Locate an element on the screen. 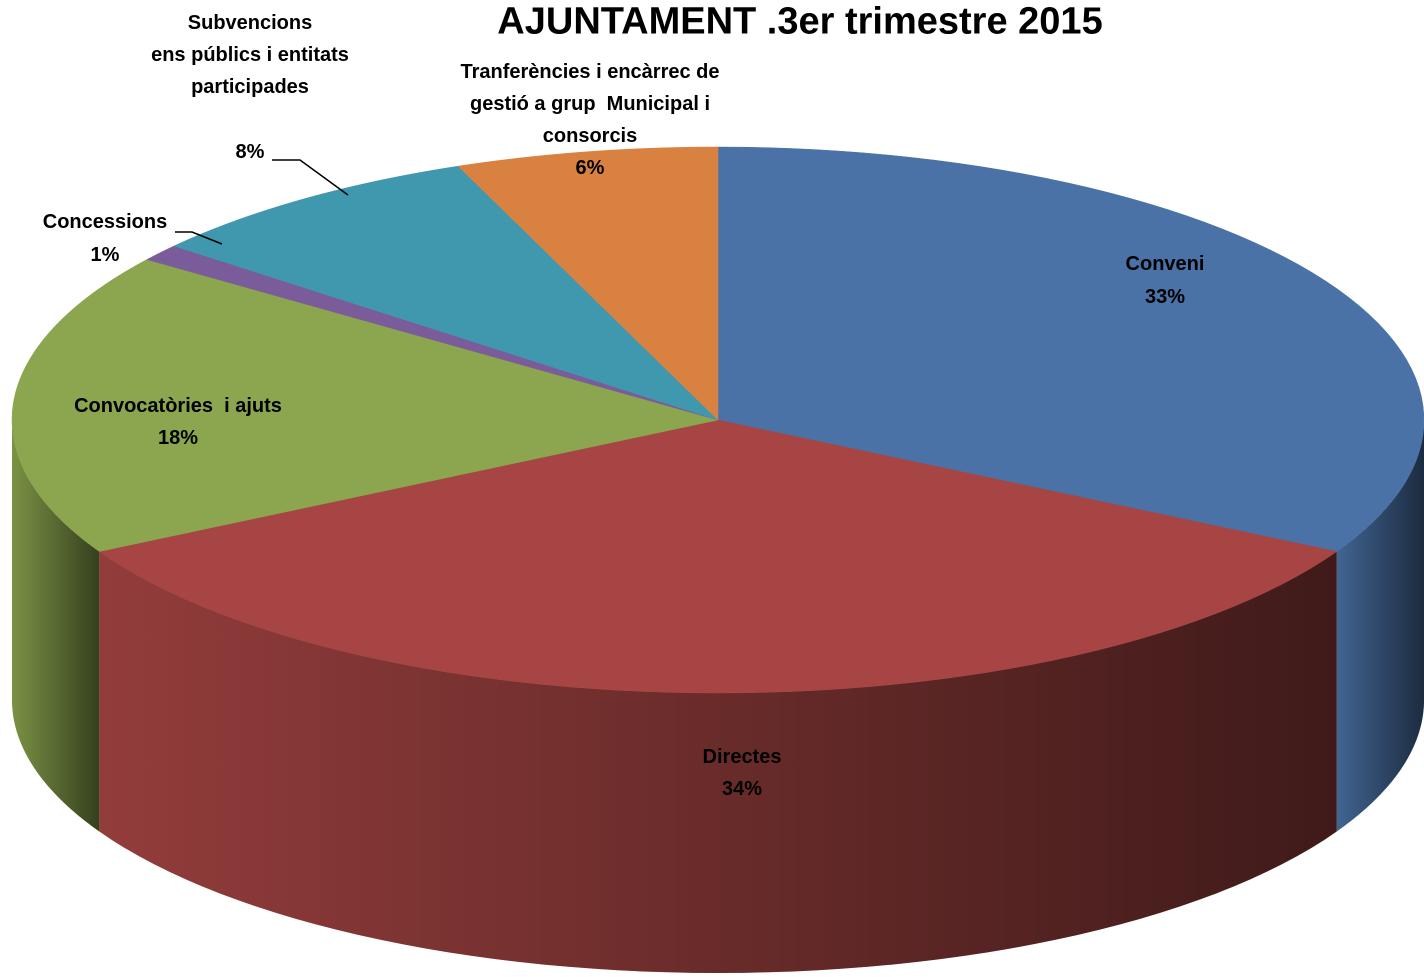 The image size is (1424, 977). value-label: 34% is located at coordinates (742, 789).